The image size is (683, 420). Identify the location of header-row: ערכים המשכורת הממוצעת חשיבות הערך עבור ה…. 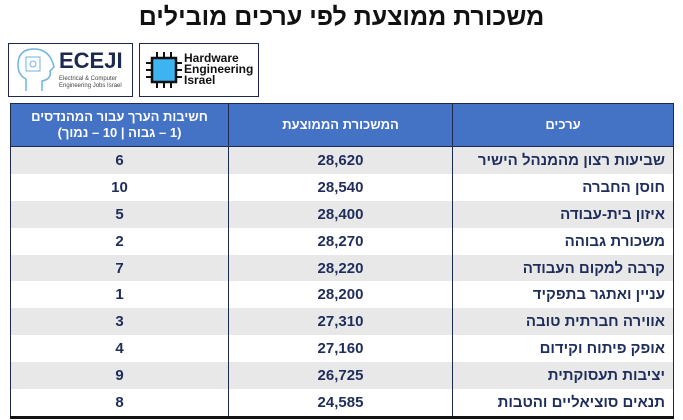
(342, 125).